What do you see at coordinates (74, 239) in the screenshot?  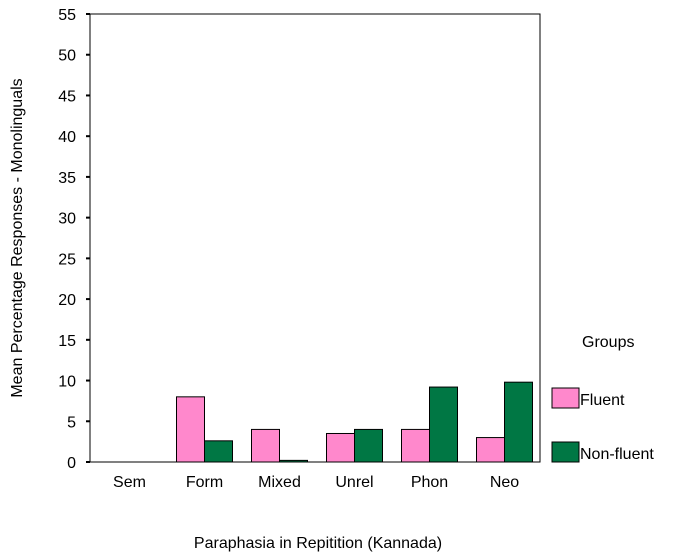 I see `y-axis: 0 5 10 15 20 25 30 35 40 45 50 55` at bounding box center [74, 239].